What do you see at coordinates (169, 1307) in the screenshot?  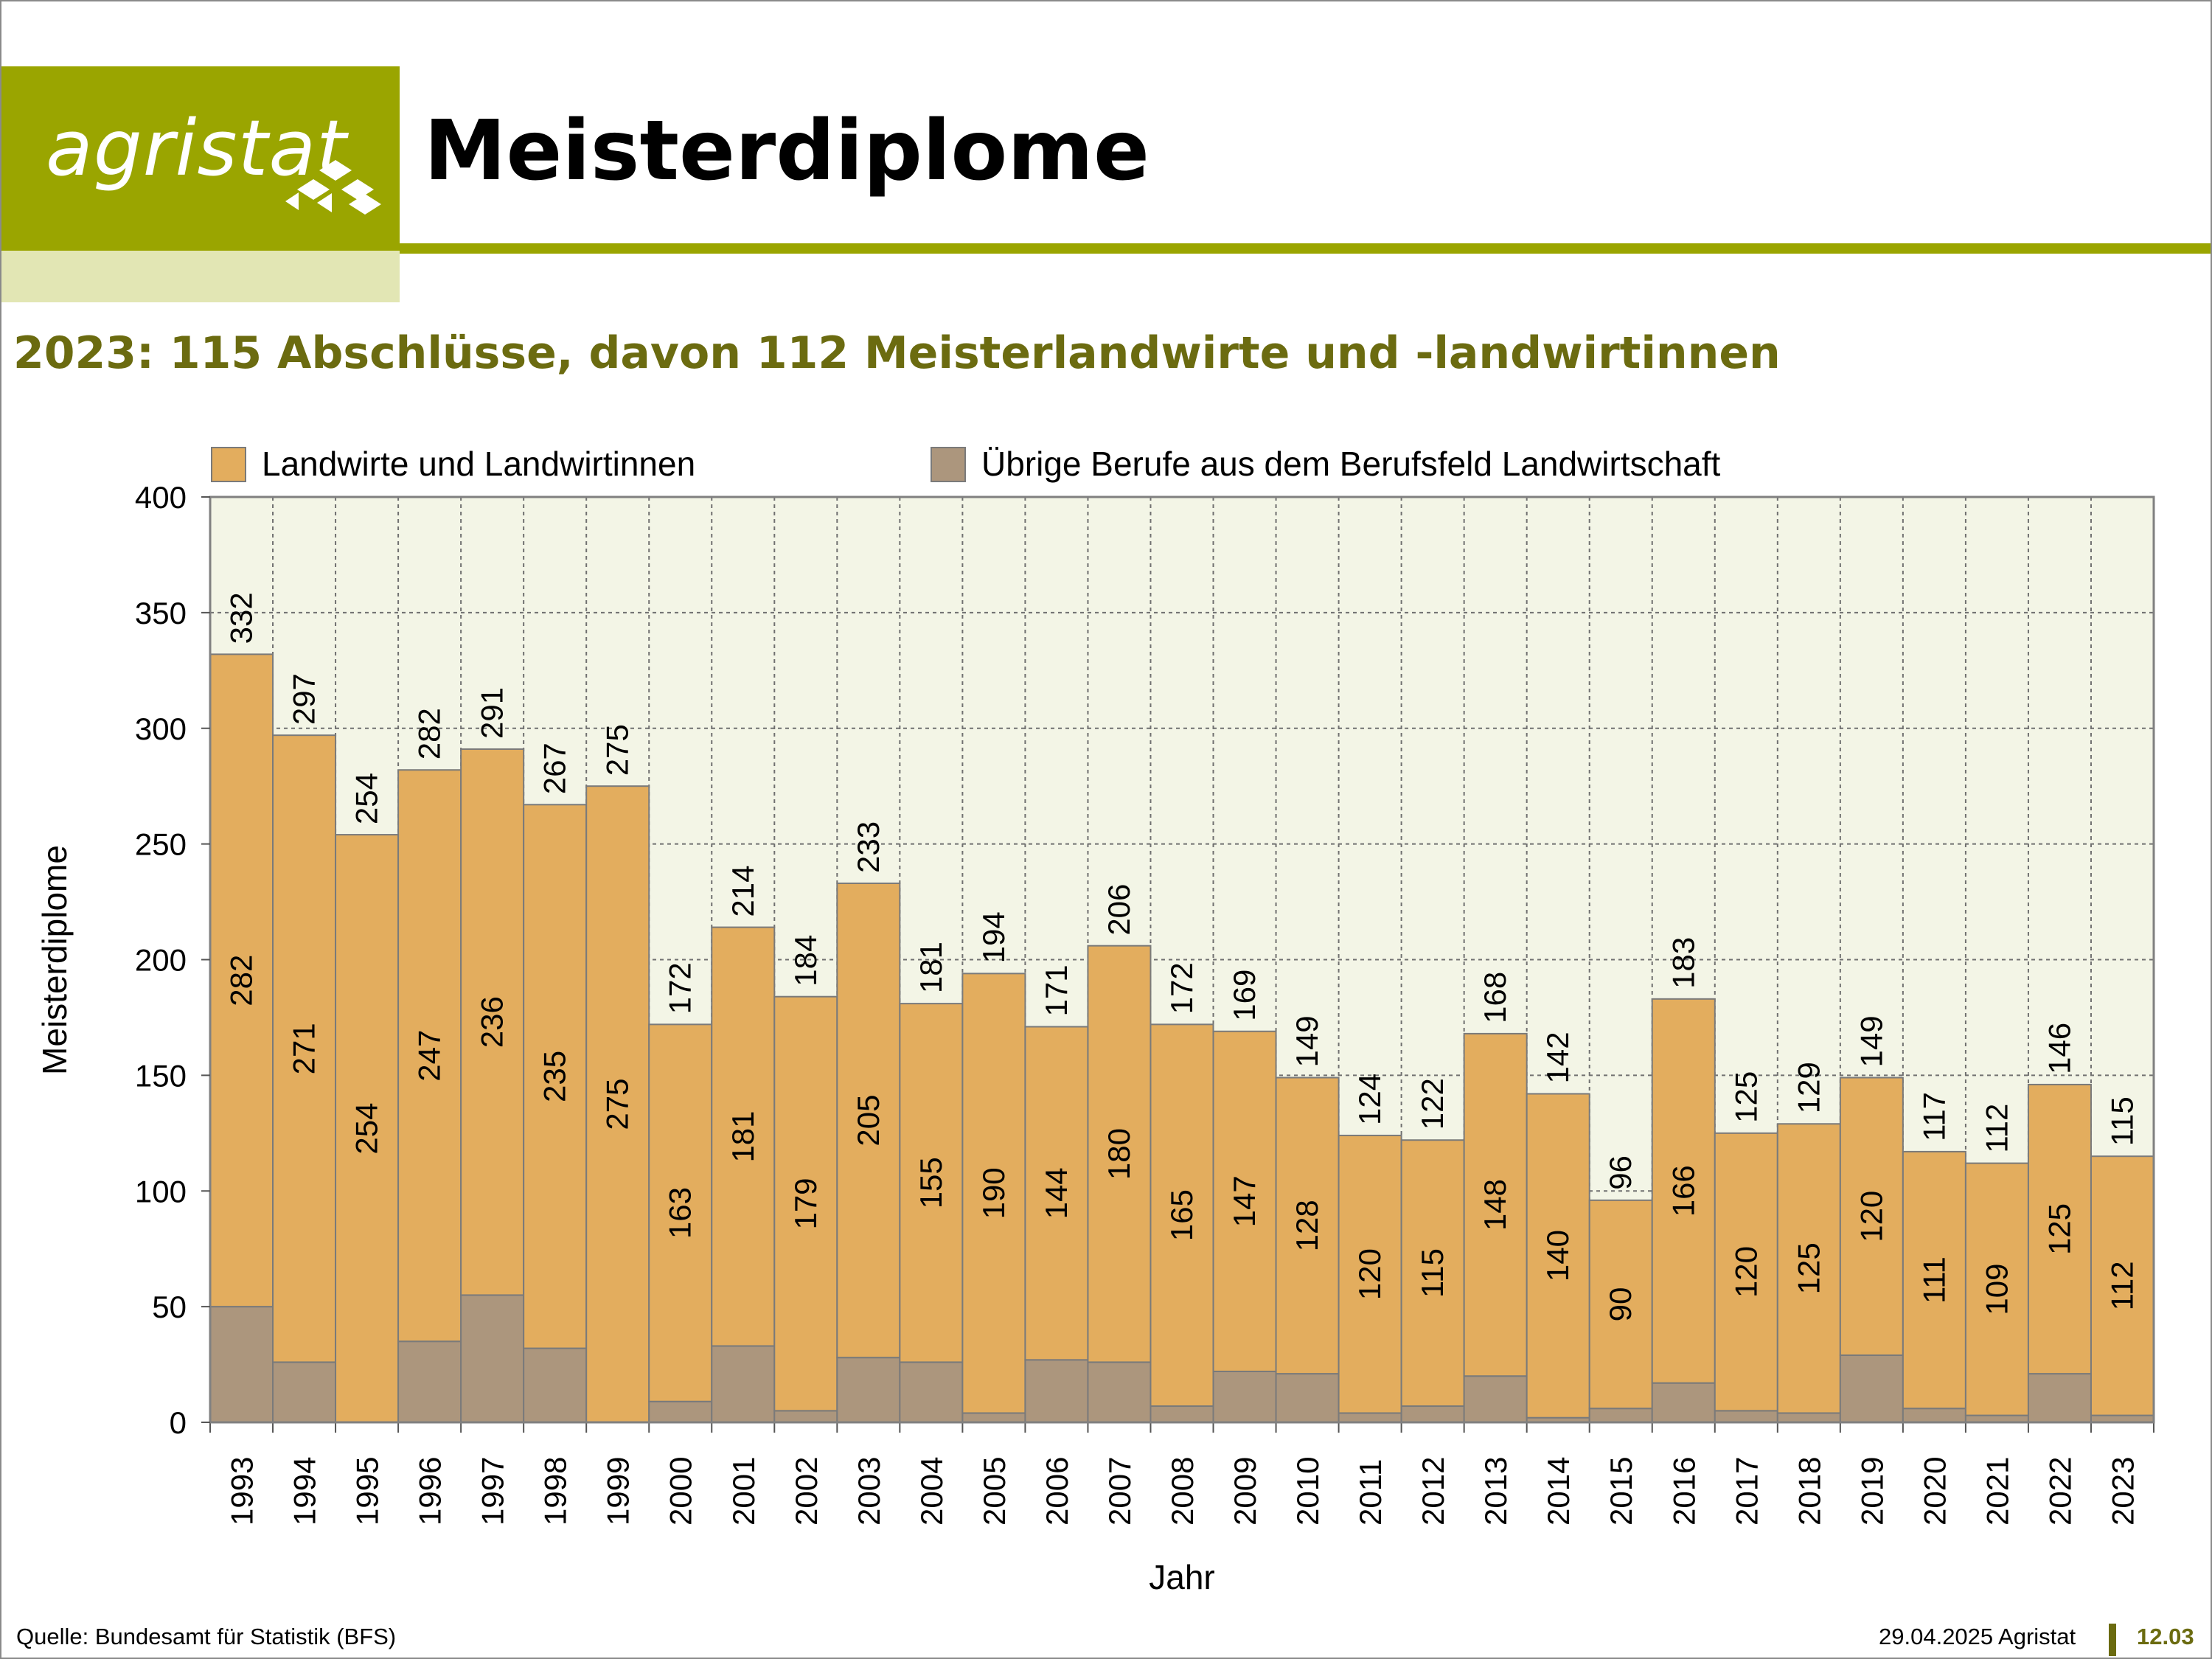 I see `y-tick-label: 50` at bounding box center [169, 1307].